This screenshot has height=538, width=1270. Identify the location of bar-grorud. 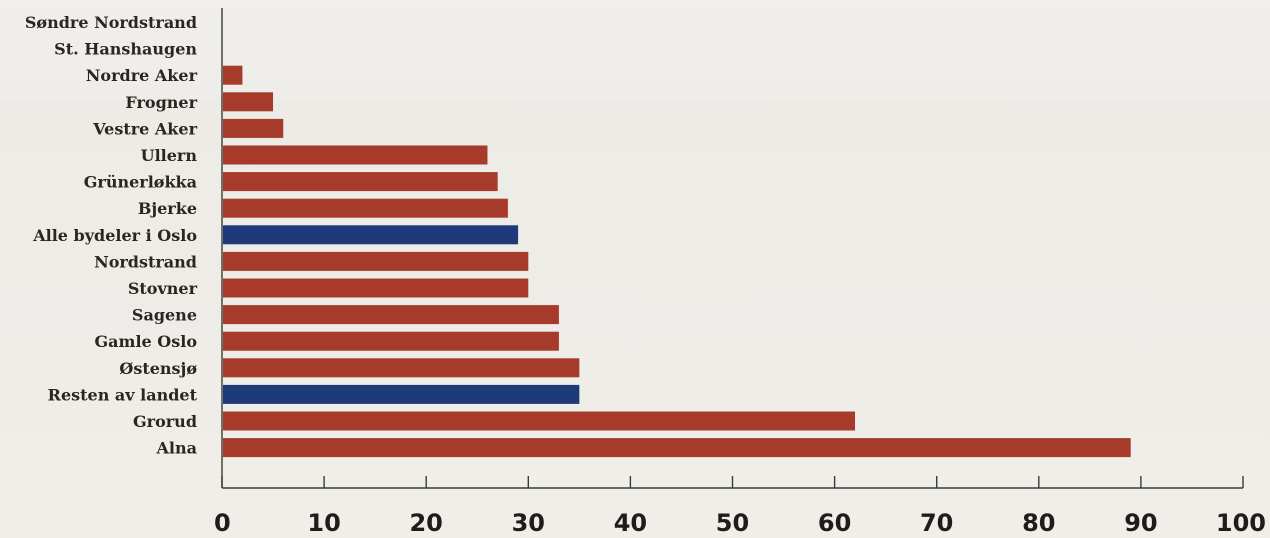
(539, 421).